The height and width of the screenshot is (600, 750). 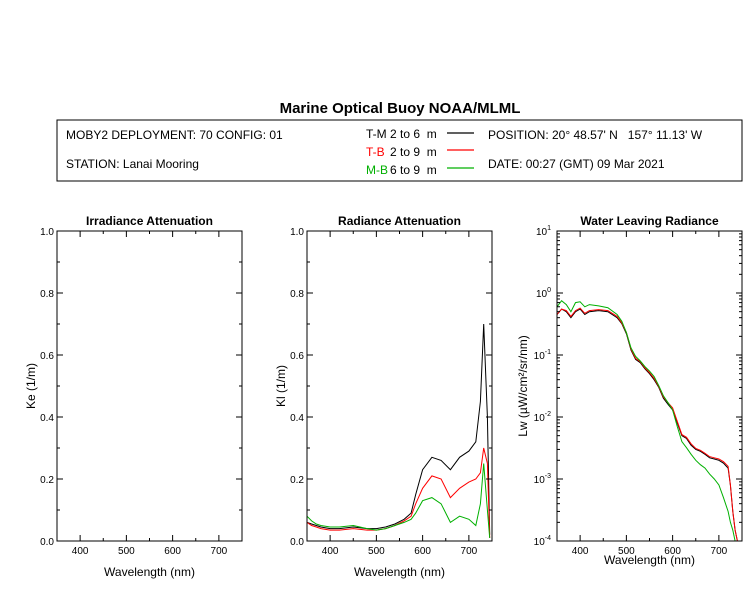 I want to click on radiance-attenuation-xlabel: Wavelength (nm), so click(x=399, y=572).